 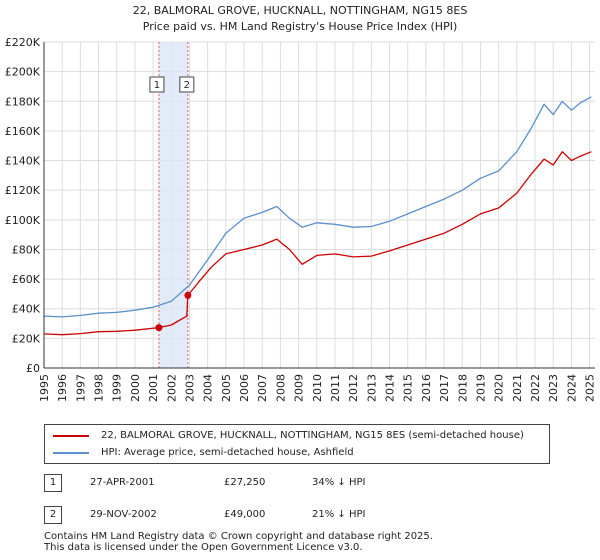 What do you see at coordinates (390, 388) in the screenshot?
I see `x-tick-label: 2014` at bounding box center [390, 388].